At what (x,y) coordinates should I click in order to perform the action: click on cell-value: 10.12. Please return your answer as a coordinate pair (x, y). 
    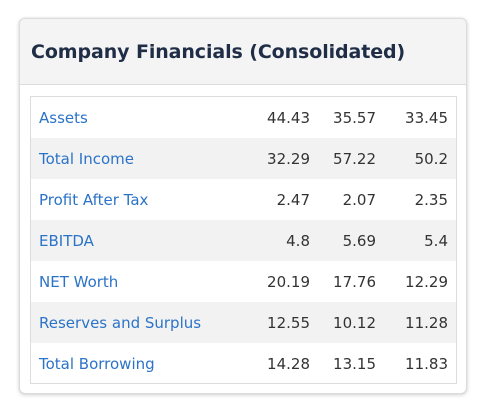
    Looking at the image, I should click on (354, 322).